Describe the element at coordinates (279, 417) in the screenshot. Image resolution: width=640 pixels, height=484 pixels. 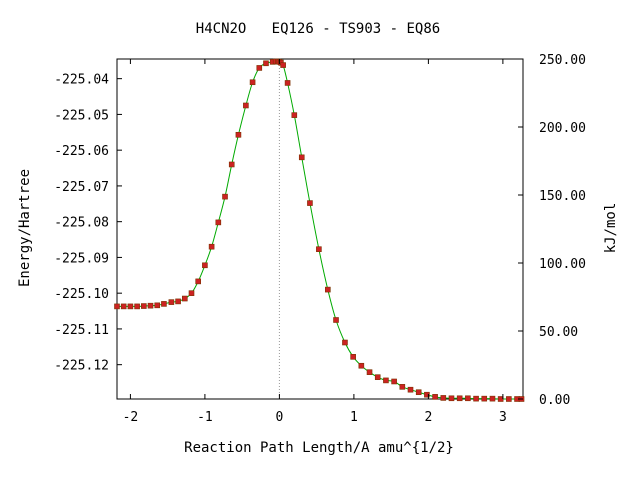
I see `x-tick-label: 0` at that location.